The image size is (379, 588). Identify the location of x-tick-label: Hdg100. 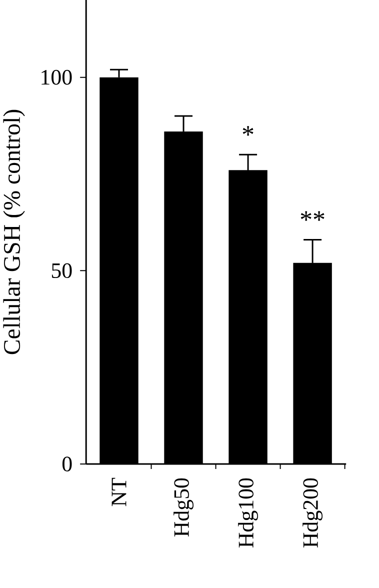
(248, 513).